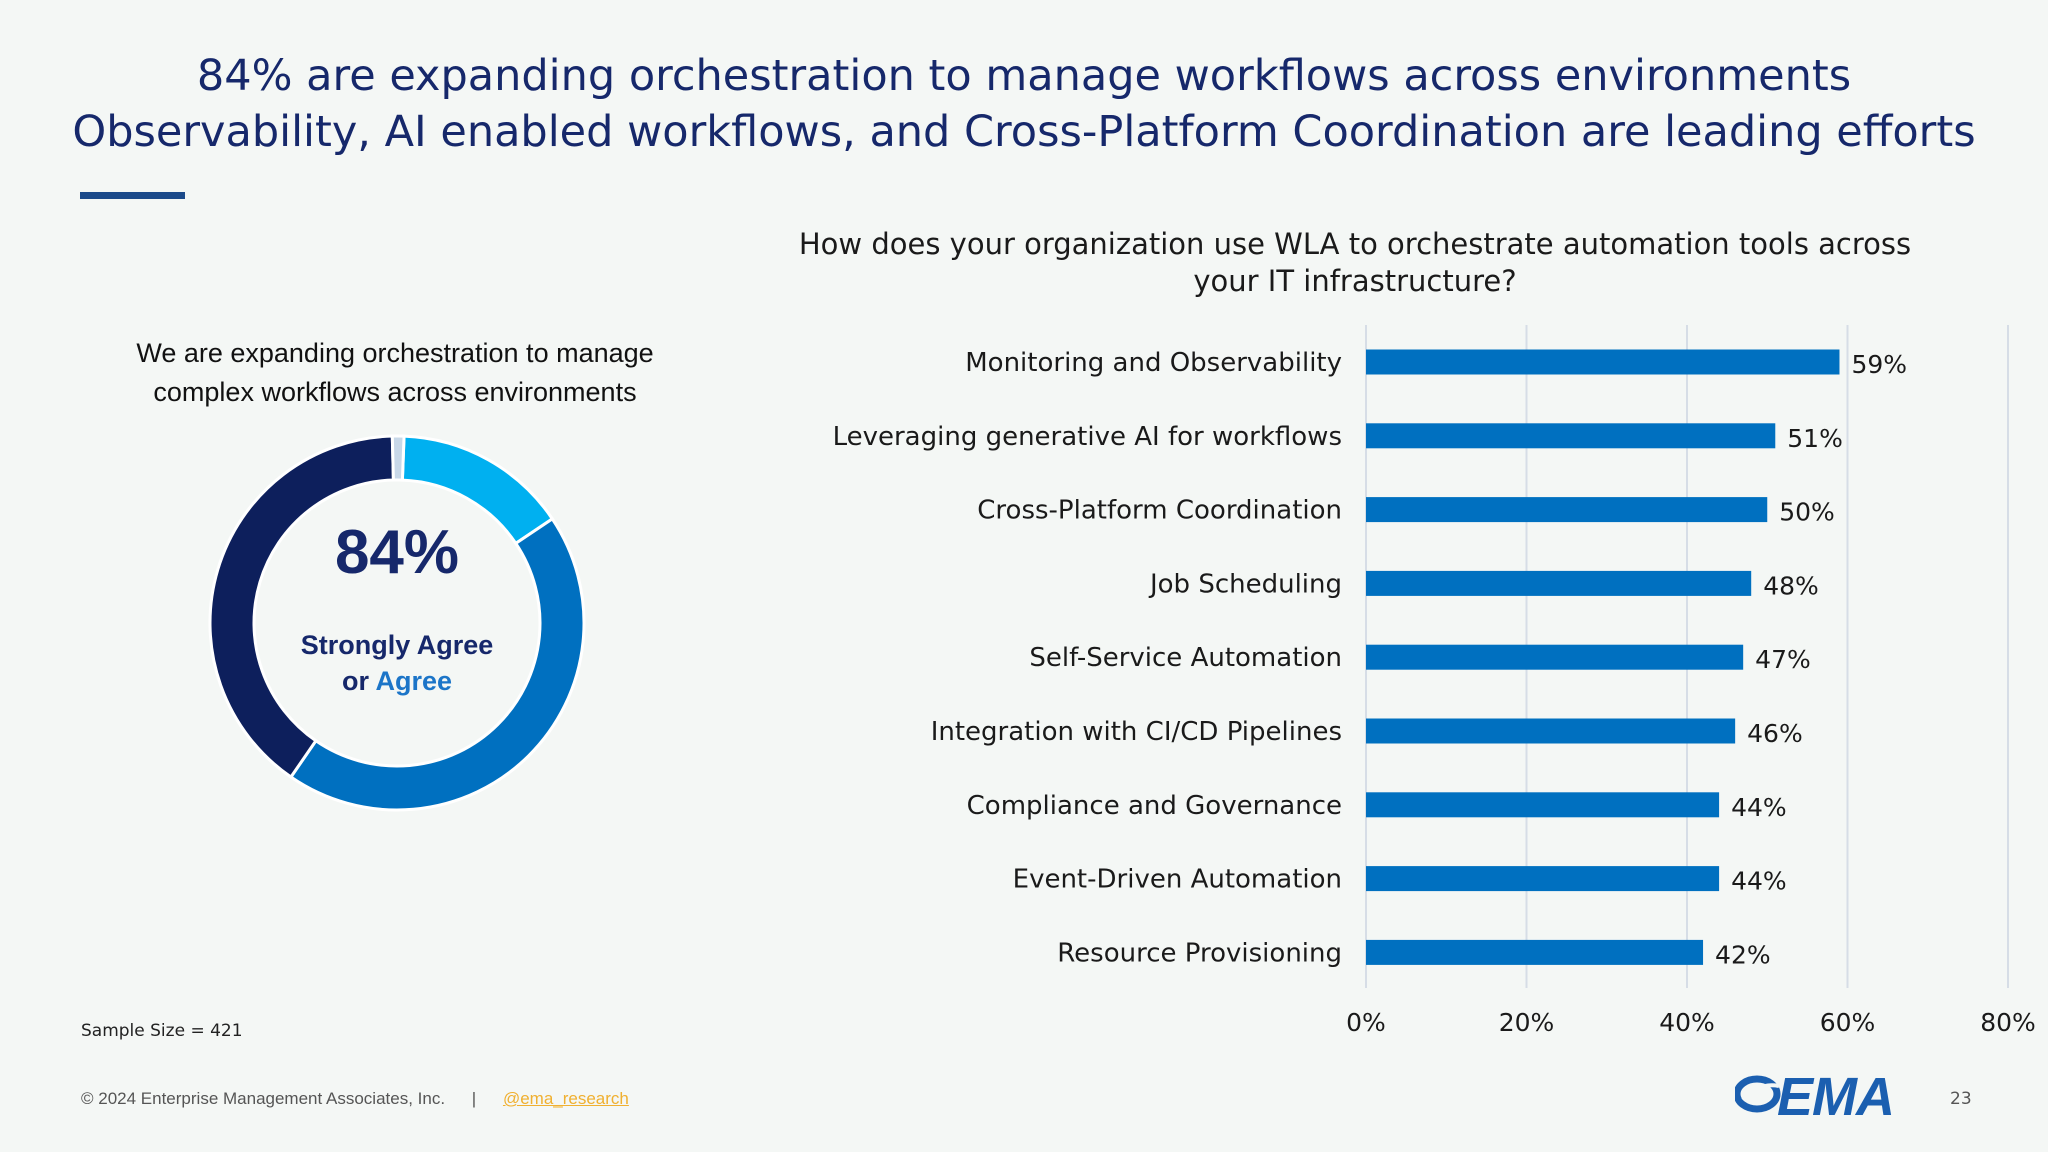 The width and height of the screenshot is (2048, 1152). Describe the element at coordinates (1153, 363) in the screenshot. I see `category-label: Monitoring and Observability` at that location.